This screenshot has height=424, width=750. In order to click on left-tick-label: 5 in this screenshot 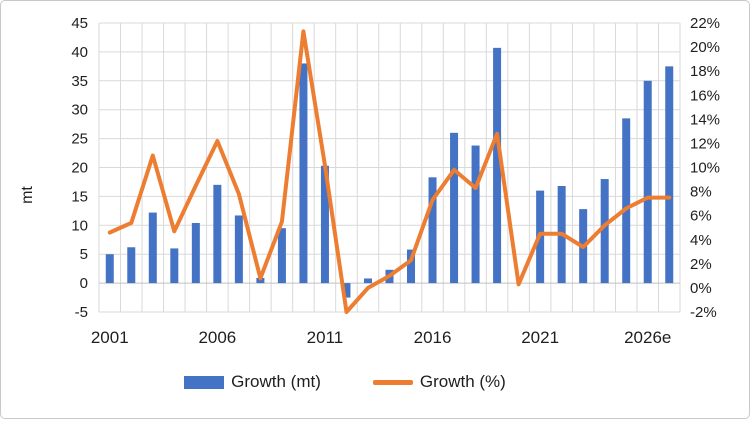, I will do `click(84, 254)`.